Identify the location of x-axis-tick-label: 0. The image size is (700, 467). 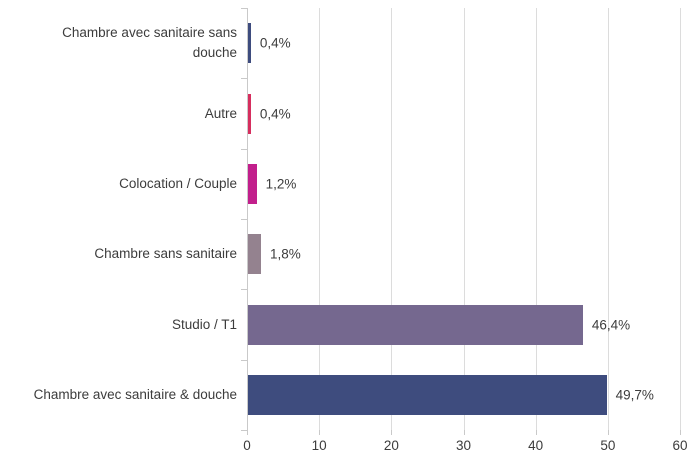
(247, 445).